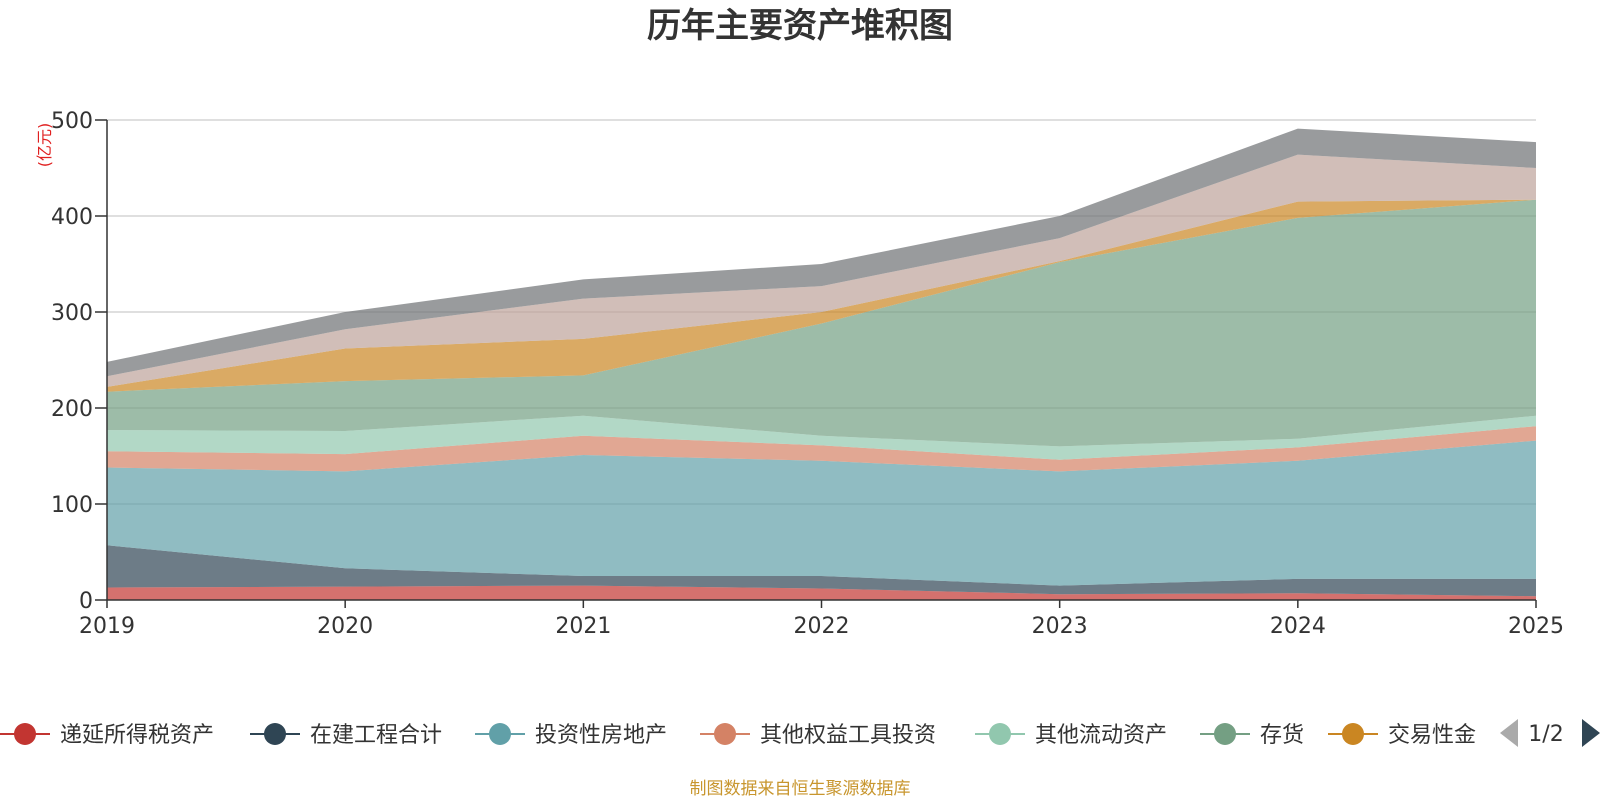 The width and height of the screenshot is (1600, 800). Describe the element at coordinates (601, 735) in the screenshot. I see `legend-label: 投资性房地产` at that location.